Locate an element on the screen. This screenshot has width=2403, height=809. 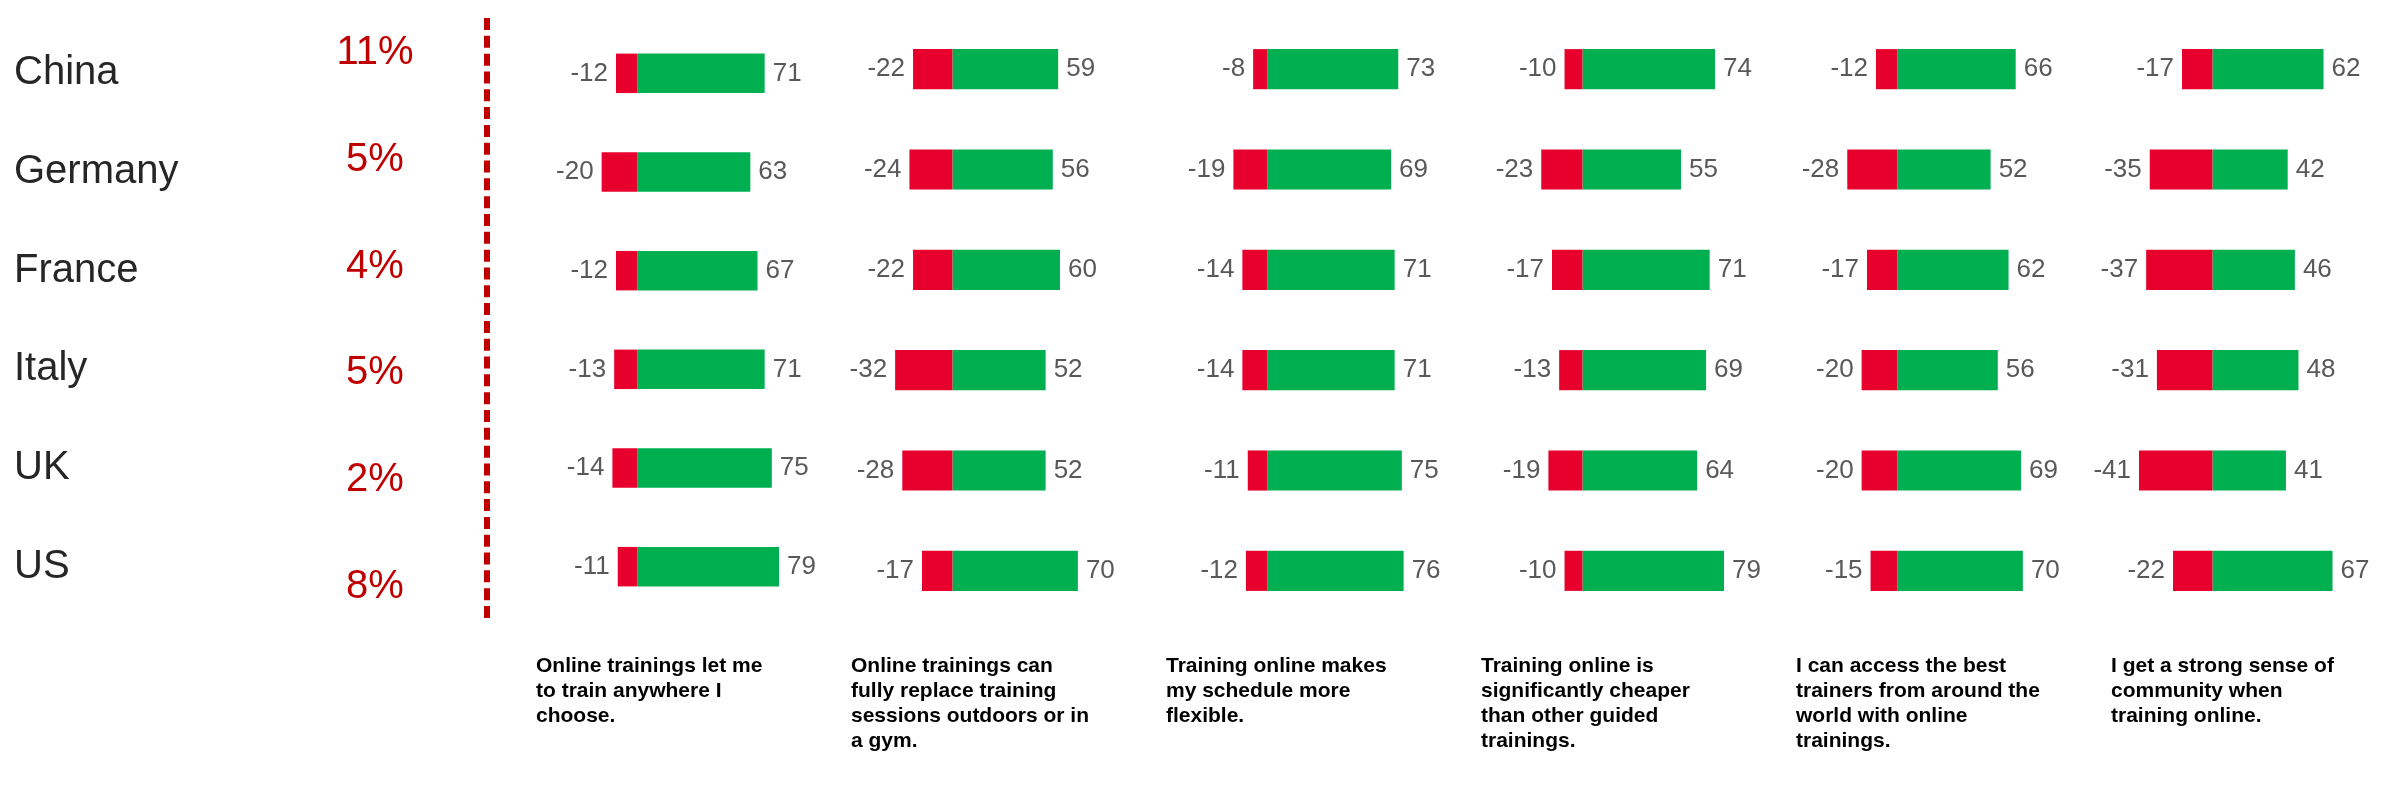
text: Training online makes my schedule more flexible. is located at coordinates (1277, 689).